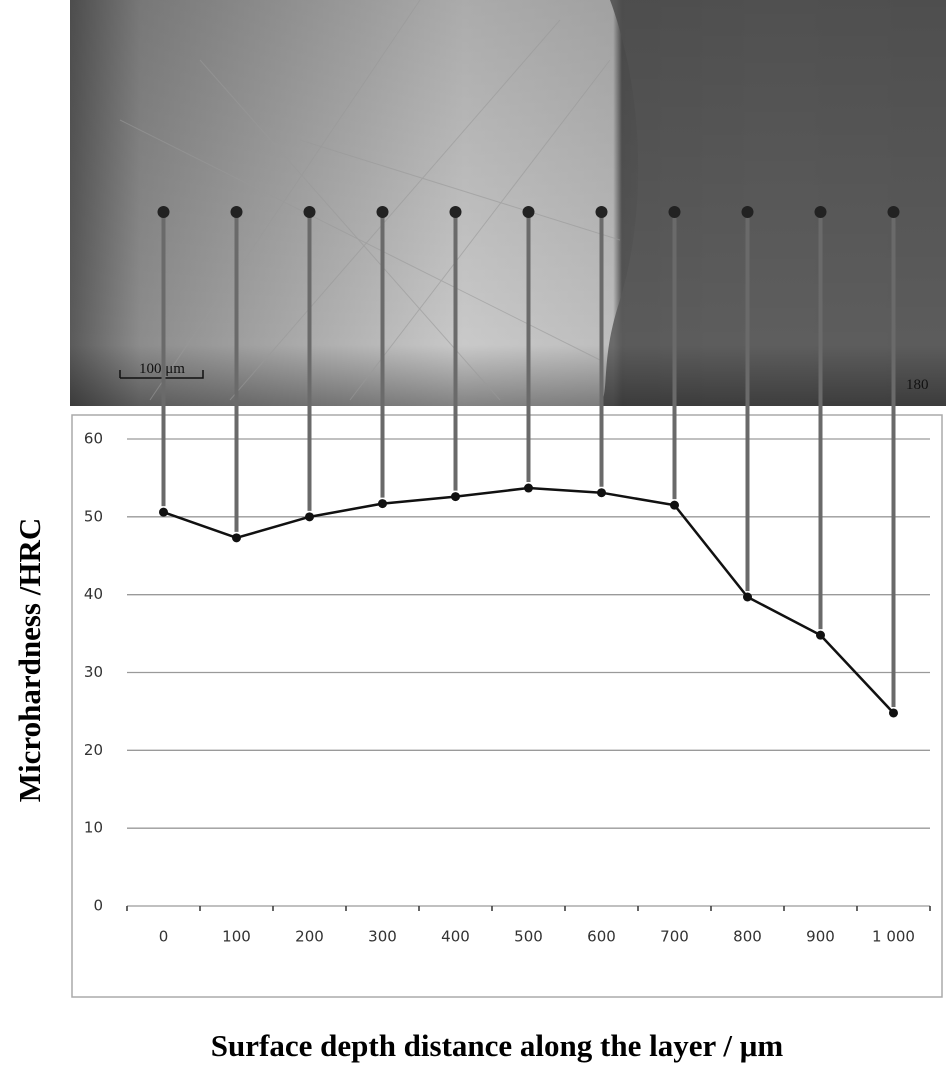 The width and height of the screenshot is (946, 1079). What do you see at coordinates (98, 906) in the screenshot?
I see `y-tick-label: 0` at bounding box center [98, 906].